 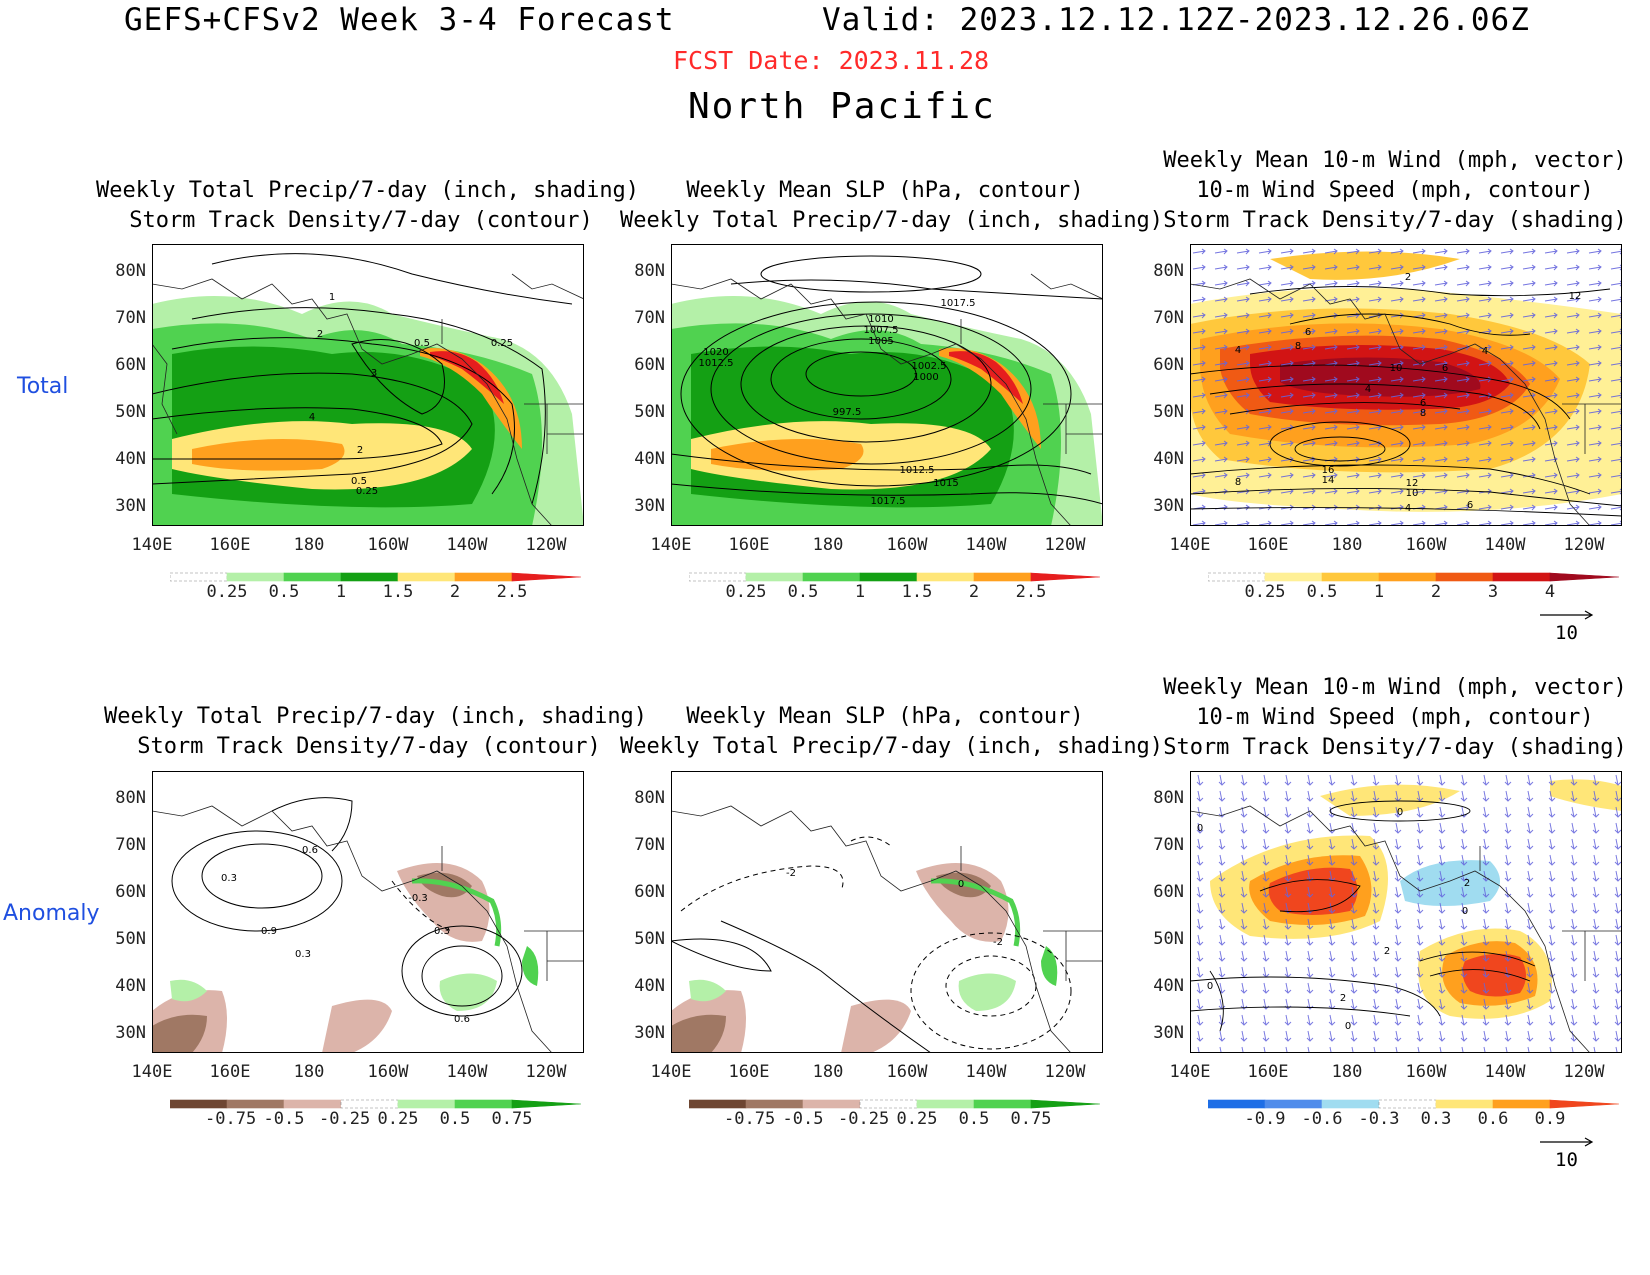 I want to click on coastlines, so click(x=368, y=399).